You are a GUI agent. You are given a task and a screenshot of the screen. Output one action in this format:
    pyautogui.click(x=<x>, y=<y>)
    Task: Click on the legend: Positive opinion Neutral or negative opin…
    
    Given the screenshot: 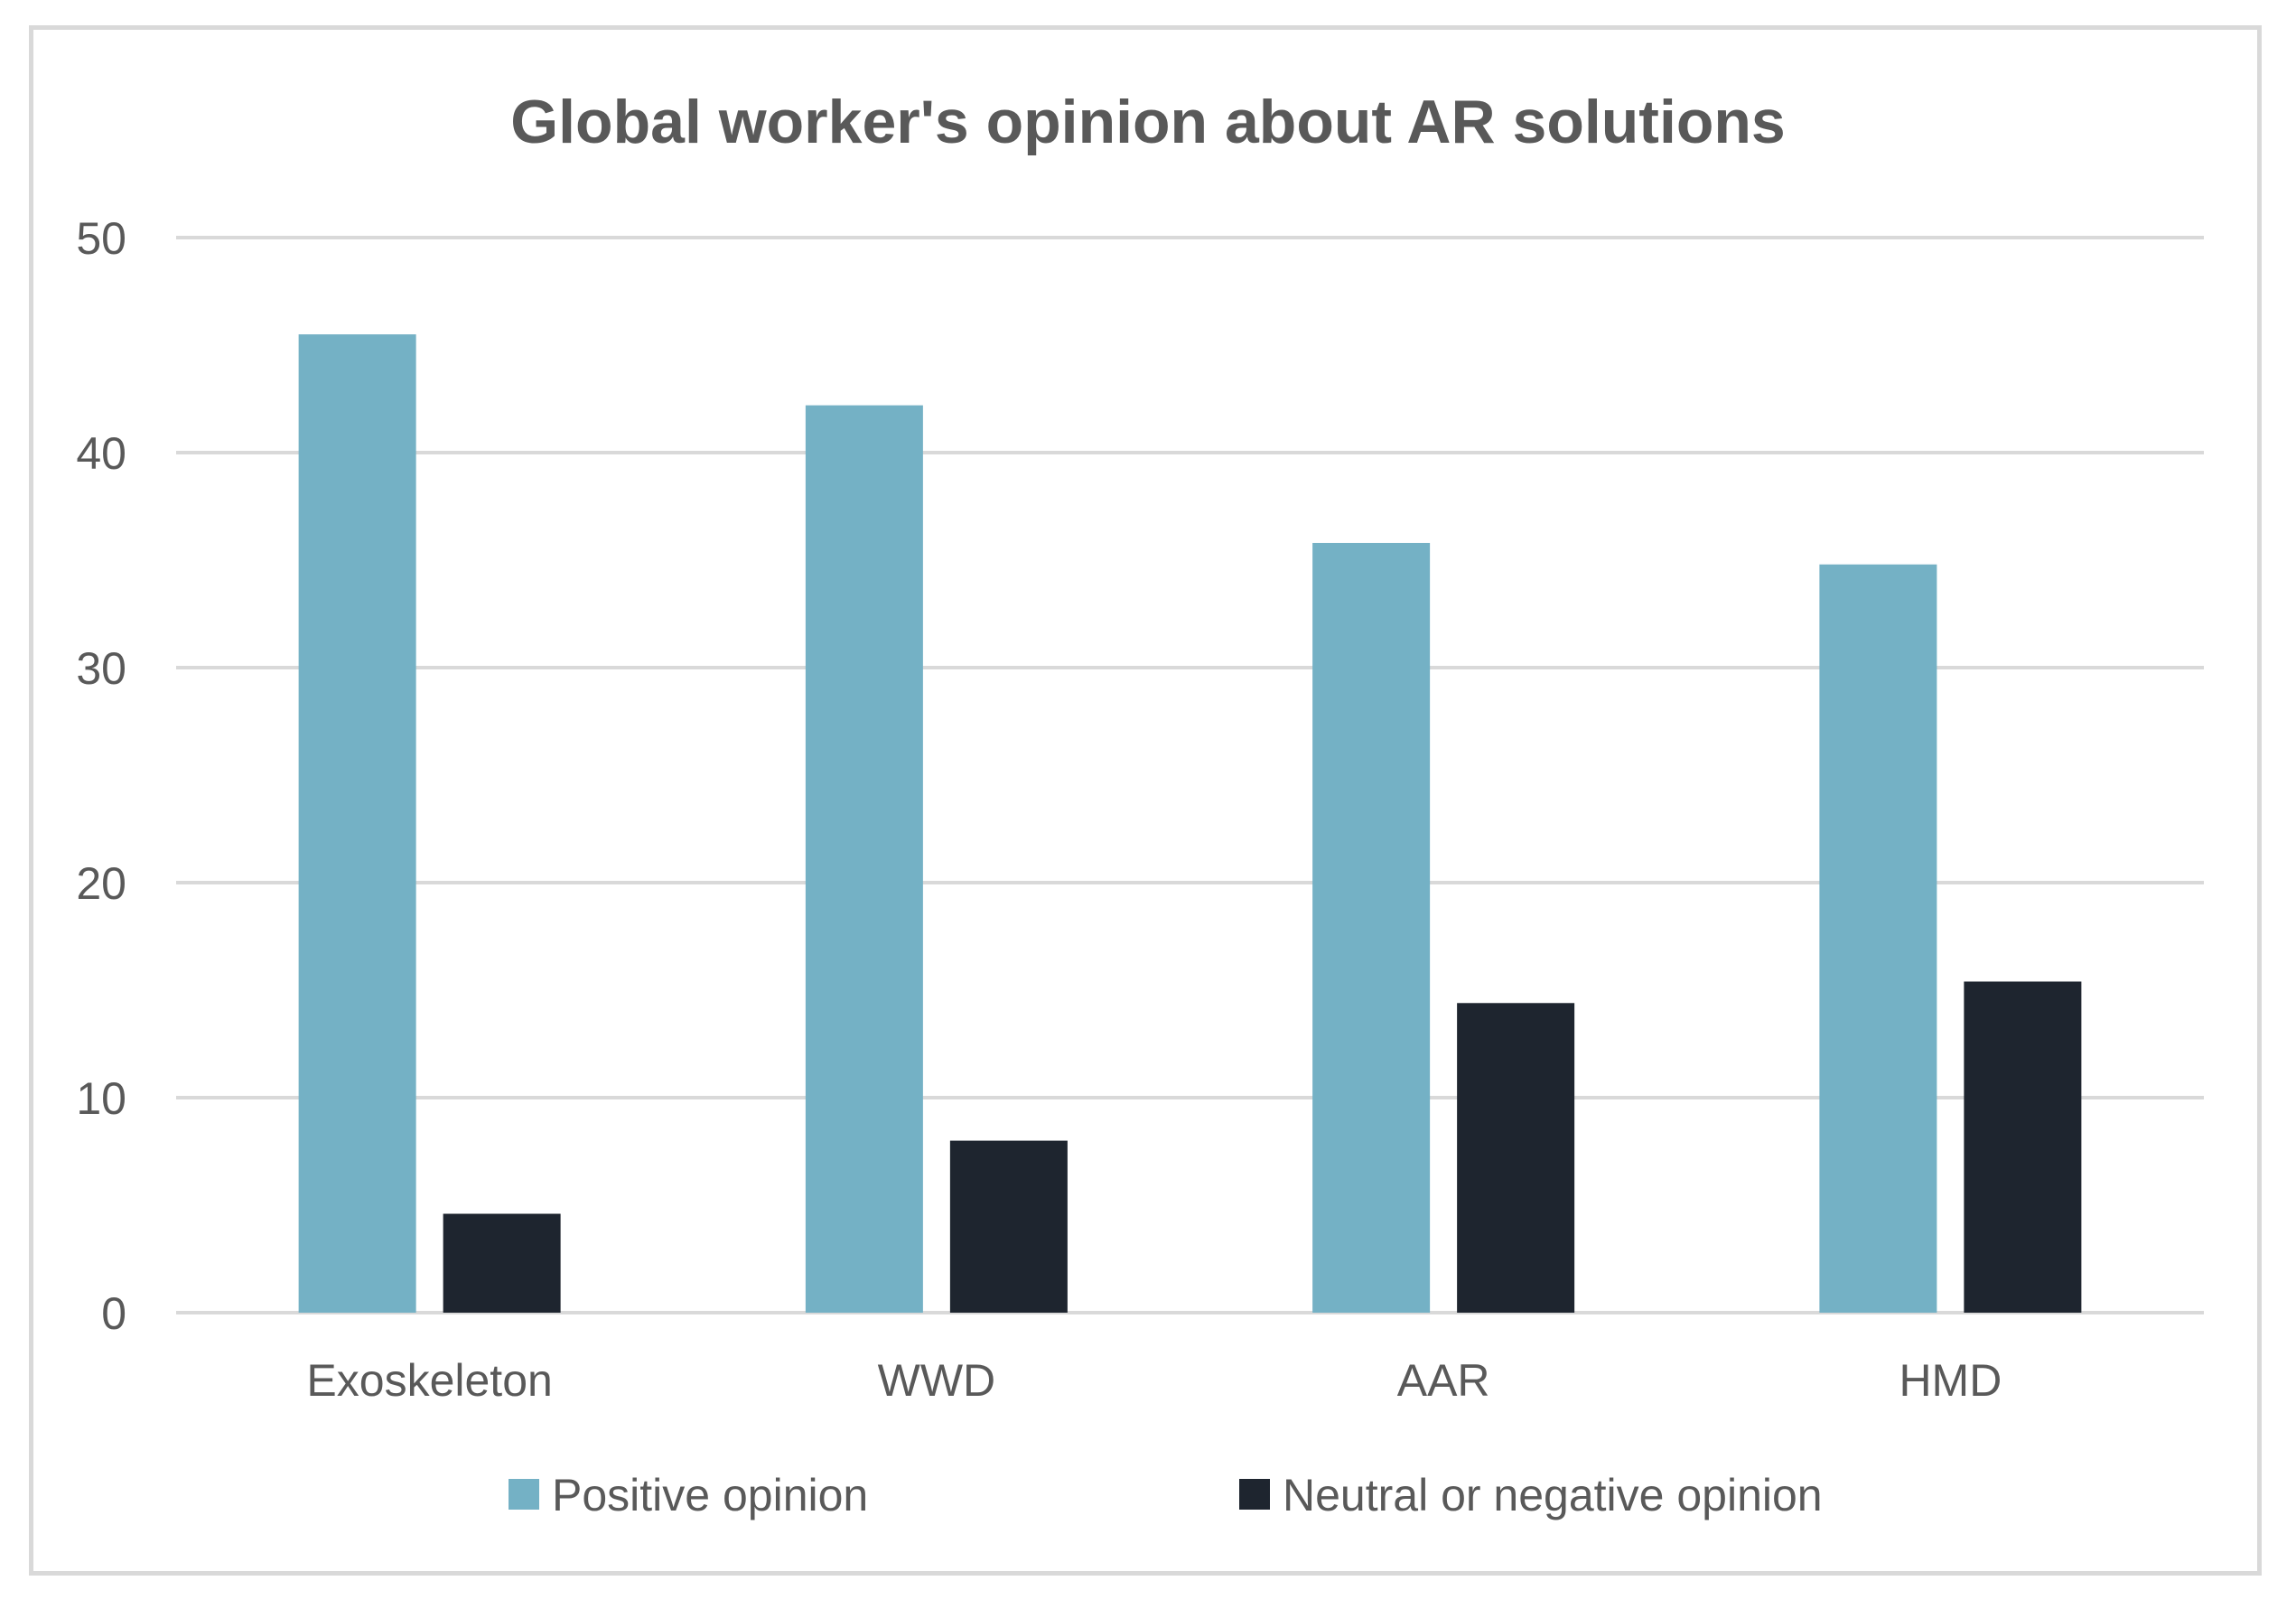 What is the action you would take?
    pyautogui.click(x=1166, y=1495)
    